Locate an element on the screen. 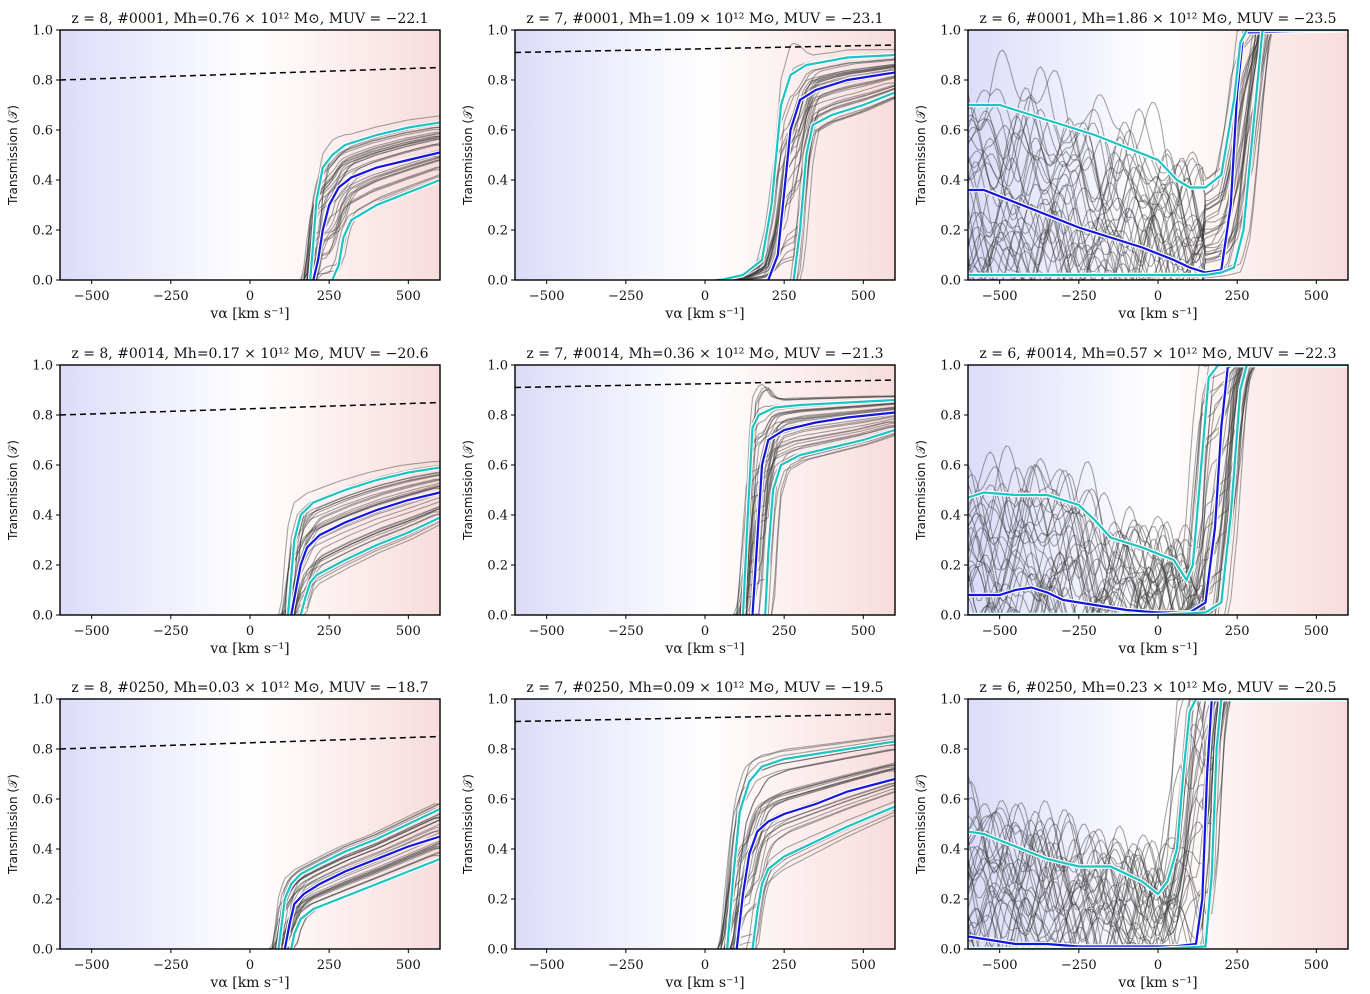 The width and height of the screenshot is (1370, 994). plot-area is located at coordinates (705, 831).